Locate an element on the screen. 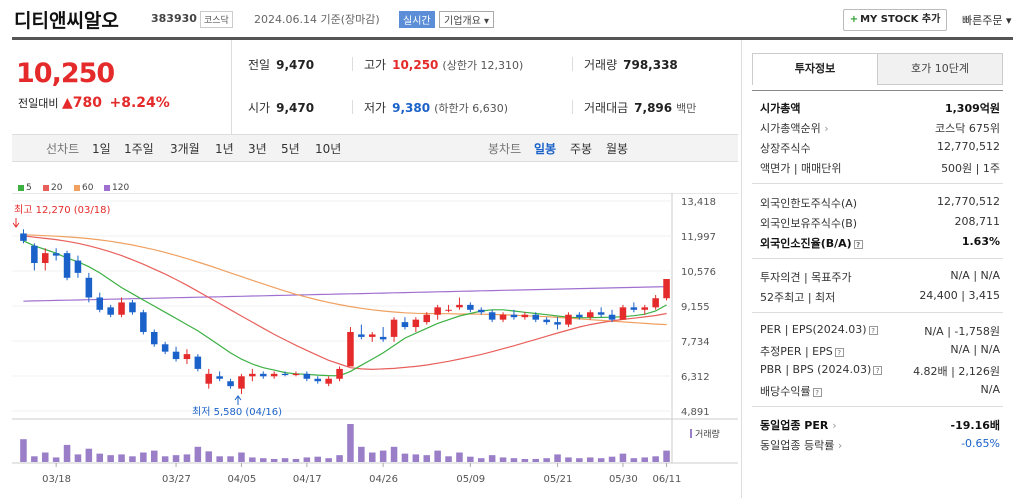  industry-per-text: 동일업종 PER is located at coordinates (794, 425).